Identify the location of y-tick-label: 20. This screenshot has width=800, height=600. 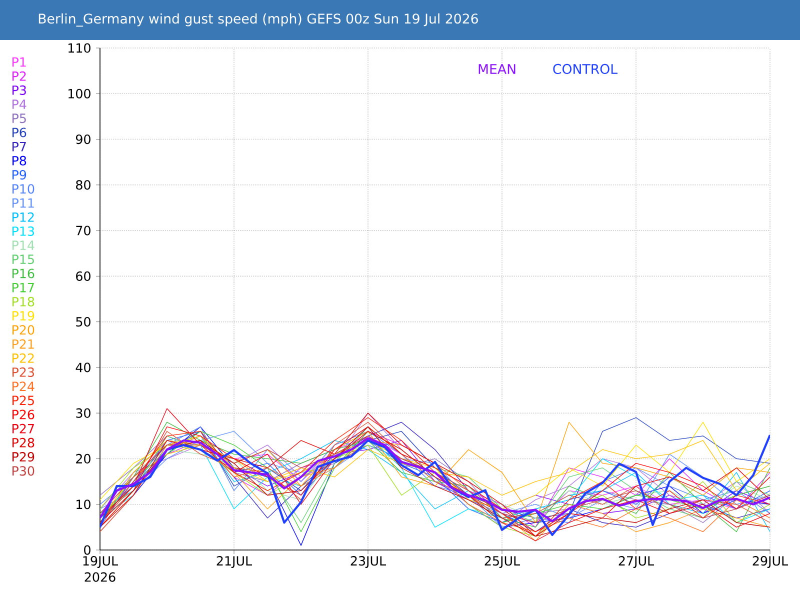
(83, 459).